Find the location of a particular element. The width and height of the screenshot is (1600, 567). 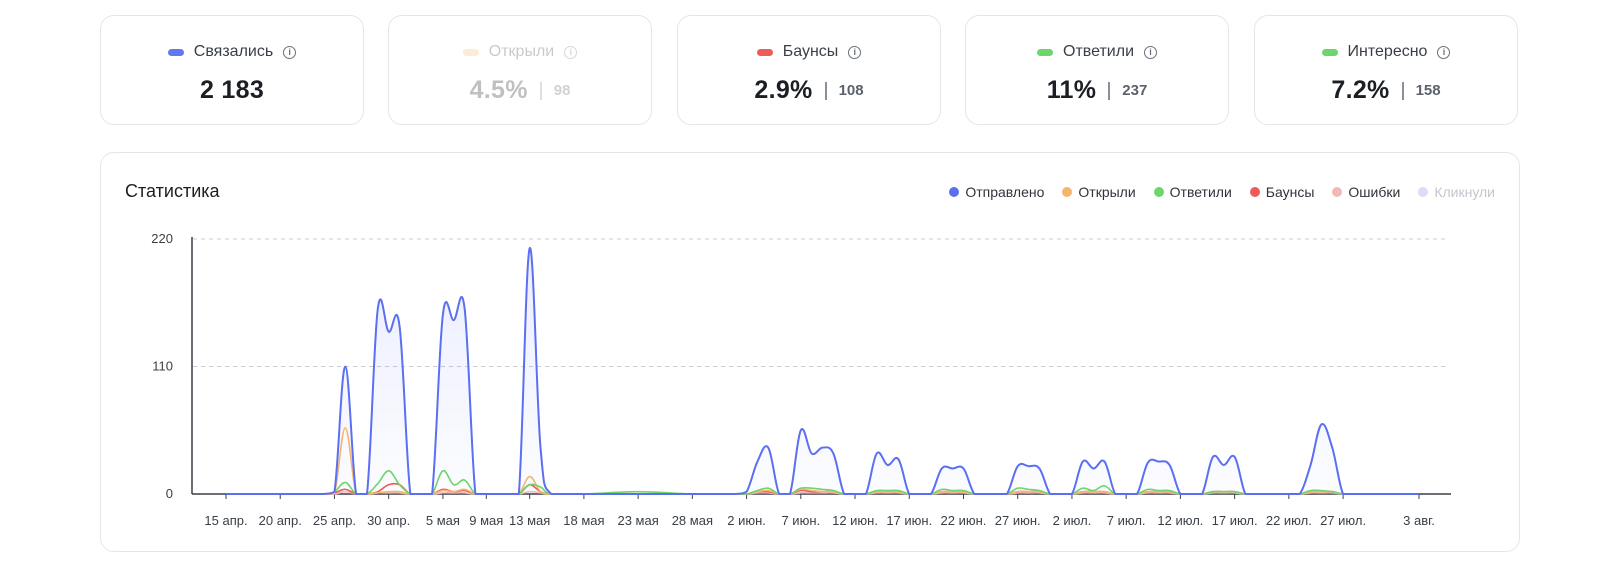

legend-item-bounces: Баунсы is located at coordinates (1282, 192).